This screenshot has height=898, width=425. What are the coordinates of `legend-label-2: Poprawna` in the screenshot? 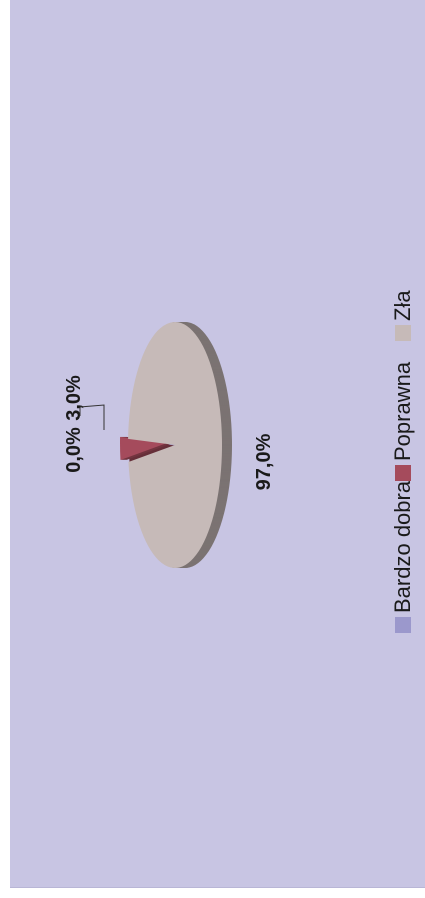 It's located at (402, 411).